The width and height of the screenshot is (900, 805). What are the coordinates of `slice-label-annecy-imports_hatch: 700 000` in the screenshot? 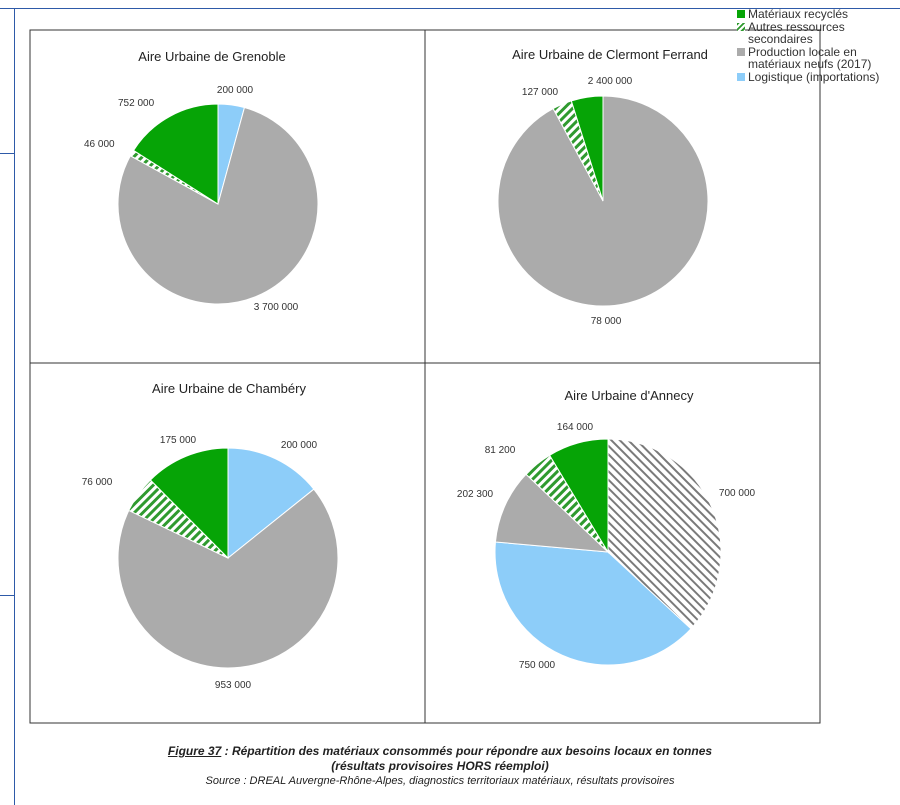 It's located at (737, 493).